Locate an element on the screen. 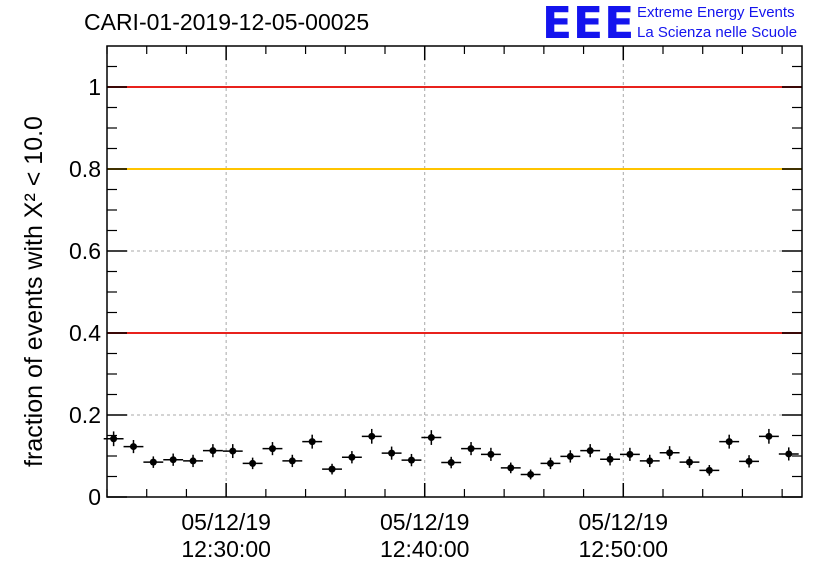 Image resolution: width=836 pixels, height=572 pixels. y-tick-label: 1 is located at coordinates (94, 87).